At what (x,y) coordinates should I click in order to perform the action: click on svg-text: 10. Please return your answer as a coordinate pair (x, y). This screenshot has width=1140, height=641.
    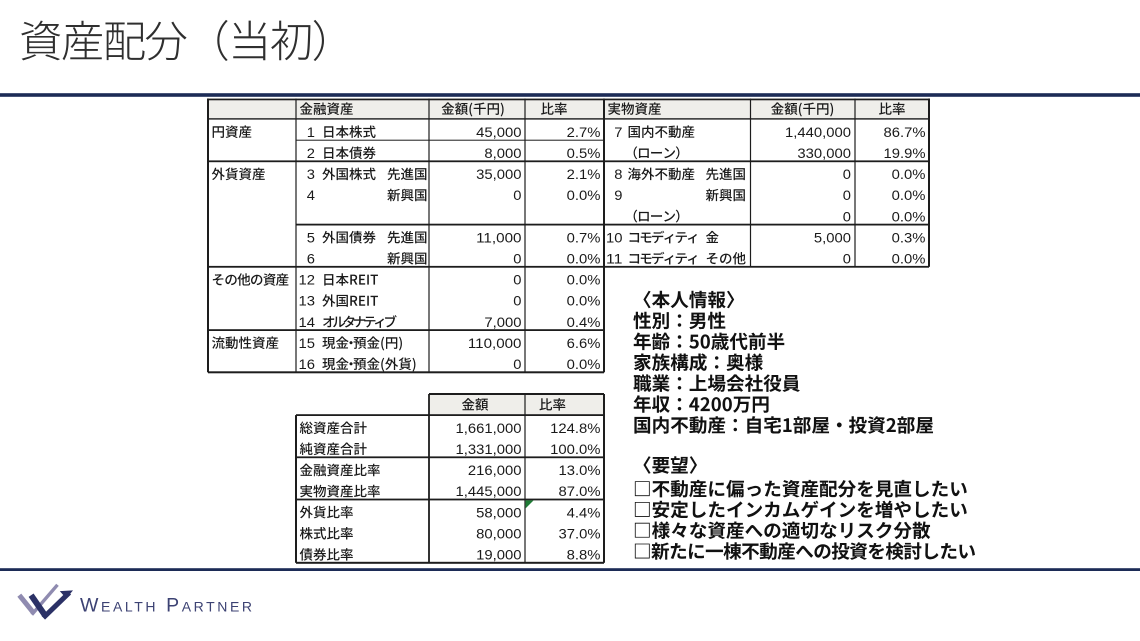
    Looking at the image, I should click on (614, 237).